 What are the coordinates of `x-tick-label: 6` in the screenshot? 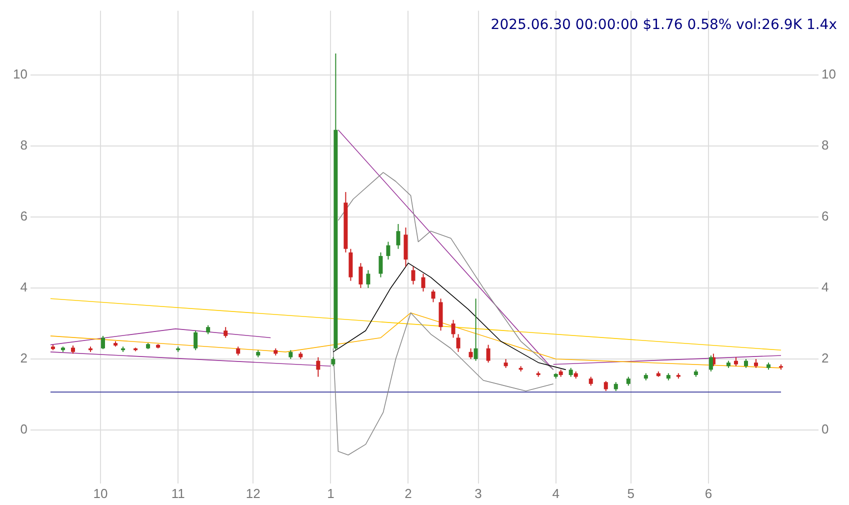 It's located at (708, 493).